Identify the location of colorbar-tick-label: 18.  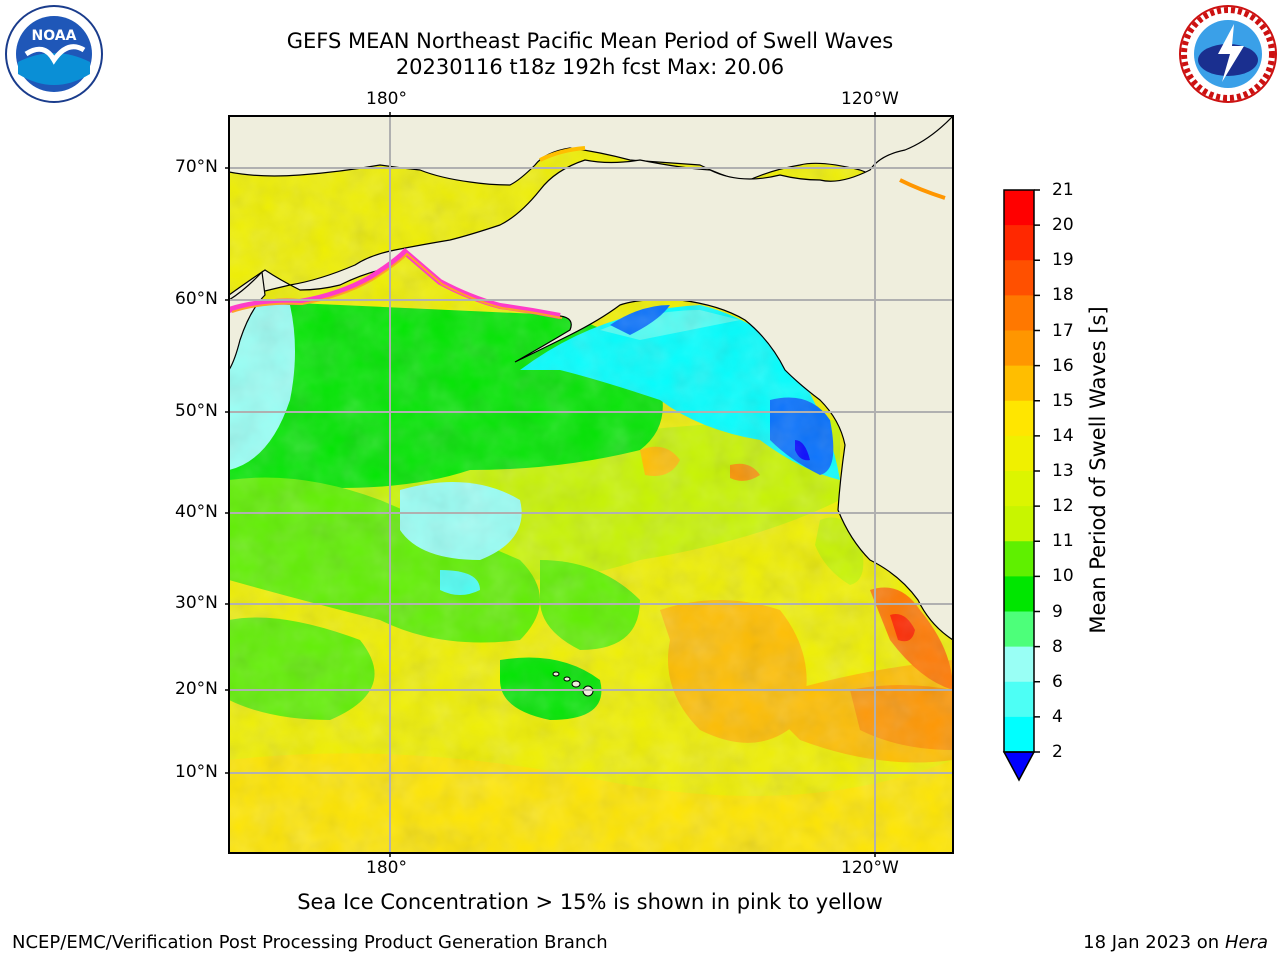
(1063, 295).